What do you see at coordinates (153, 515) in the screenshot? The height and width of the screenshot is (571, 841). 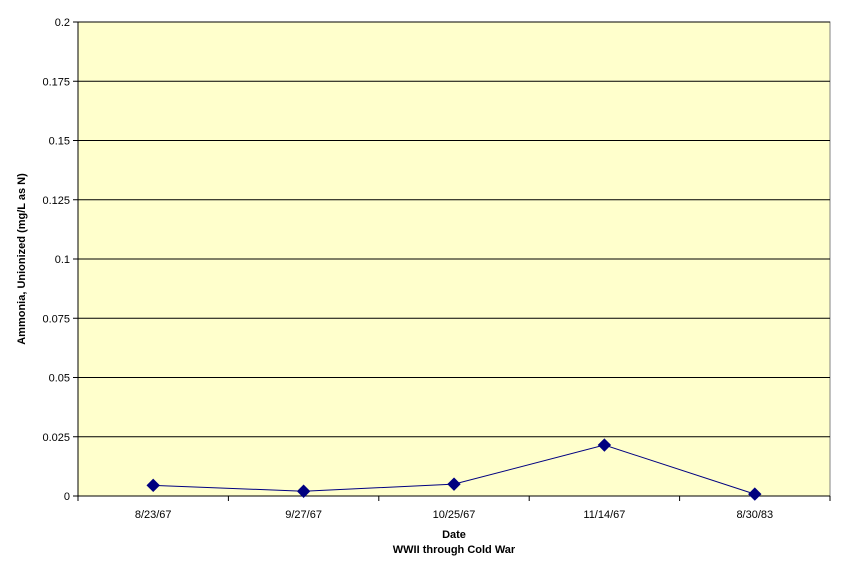 I see `x-tick-label: 8/23/67` at bounding box center [153, 515].